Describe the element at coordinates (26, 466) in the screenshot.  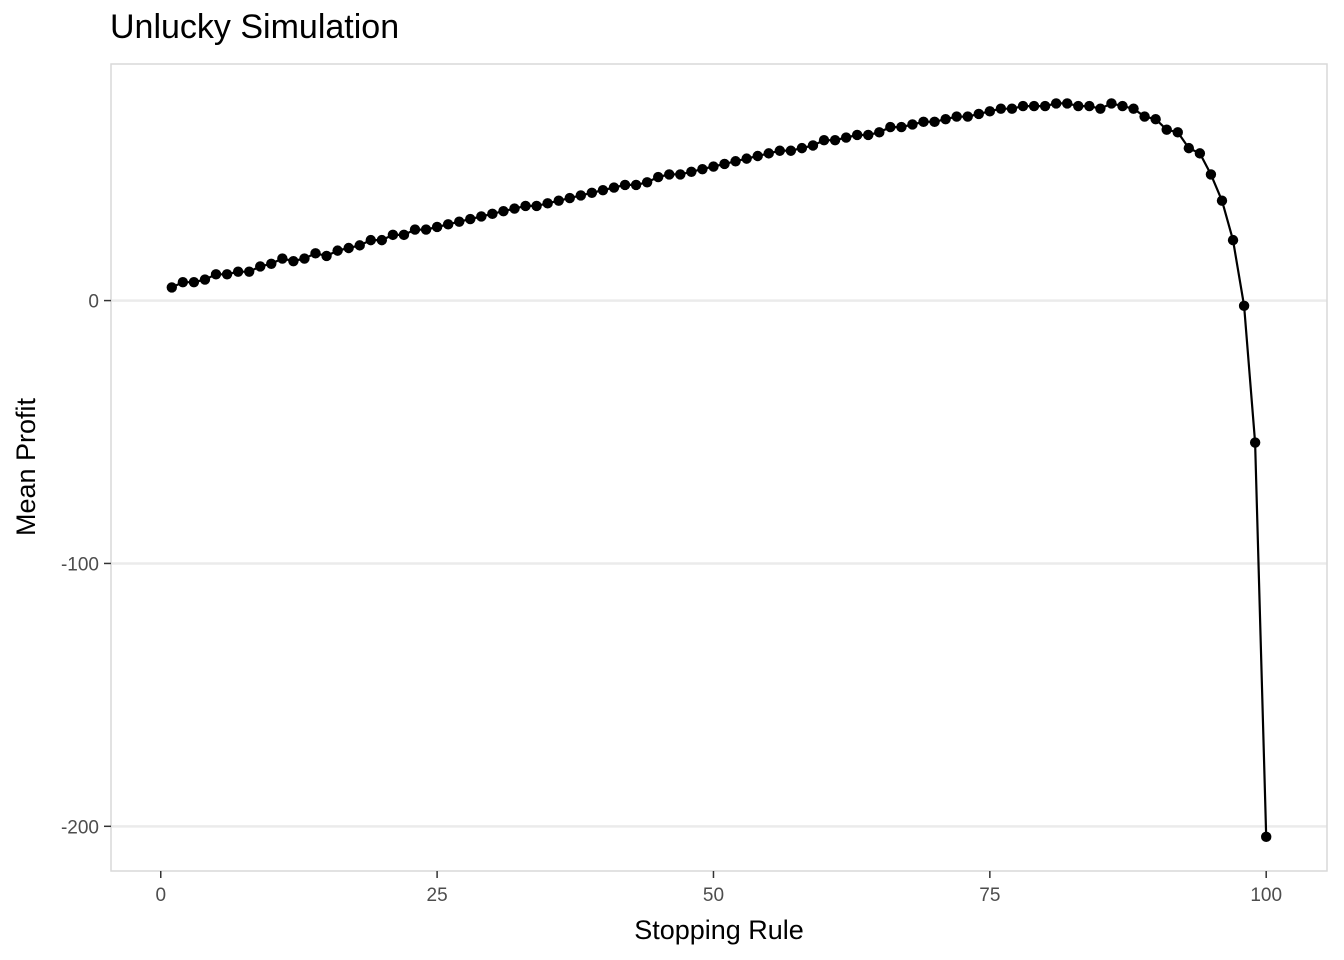
I see `y-axis-title: Mean Profit` at that location.